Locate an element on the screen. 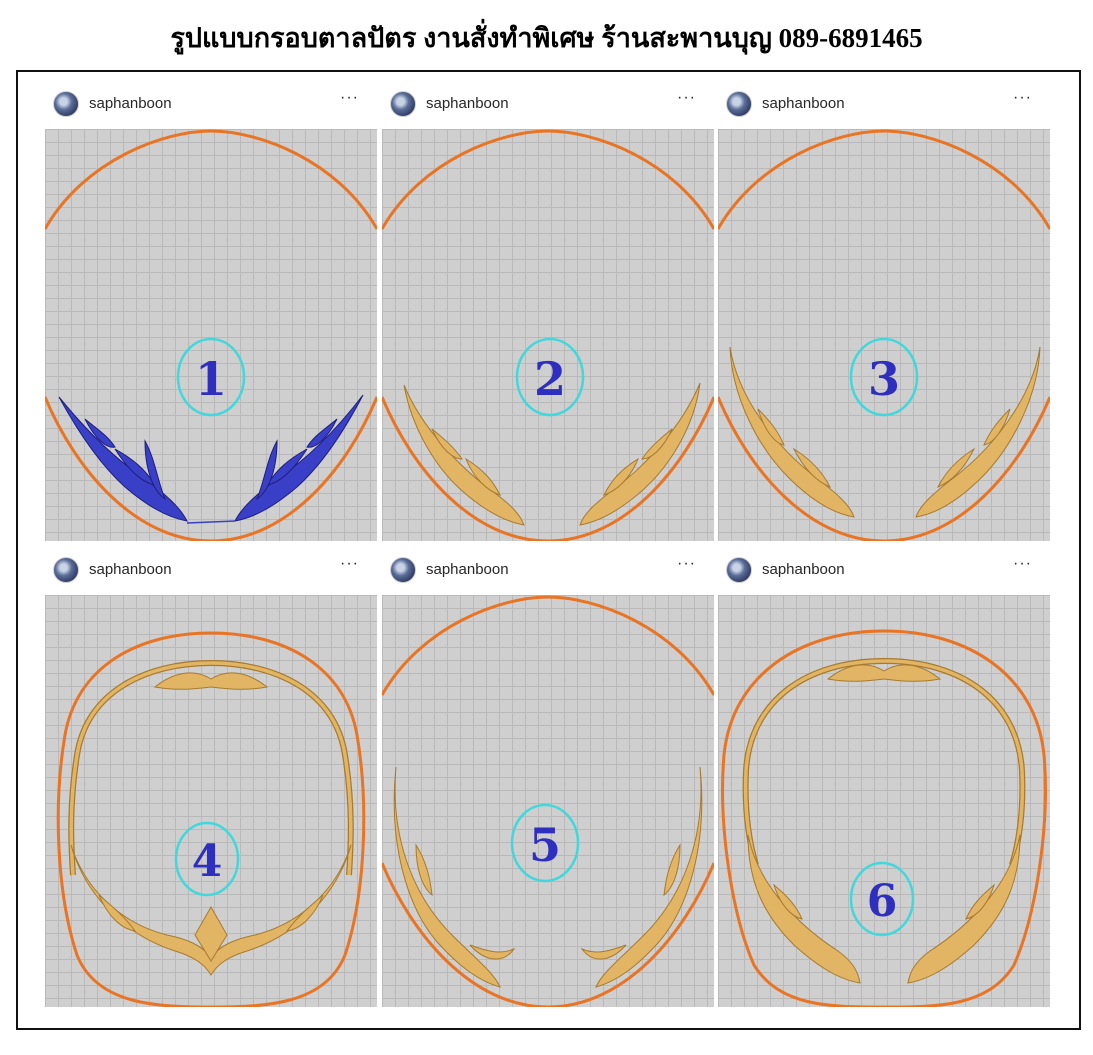 This screenshot has width=1093, height=1055. design-drawing: 1 is located at coordinates (211, 335).